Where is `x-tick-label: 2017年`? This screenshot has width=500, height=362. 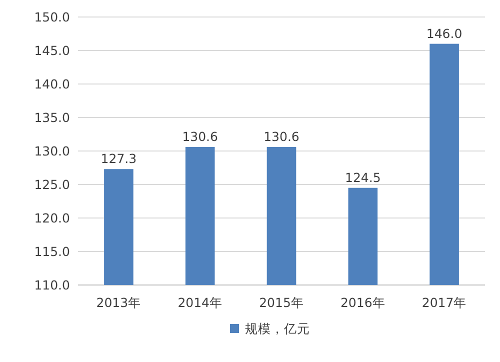 x-tick-label: 2017年 is located at coordinates (444, 302).